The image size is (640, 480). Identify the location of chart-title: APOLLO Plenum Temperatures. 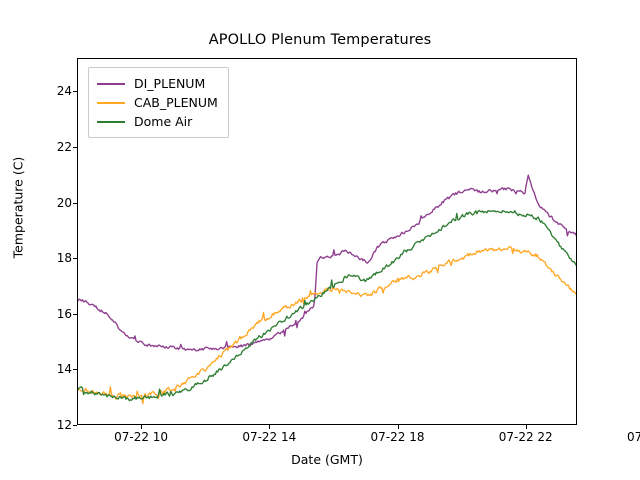
(320, 40).